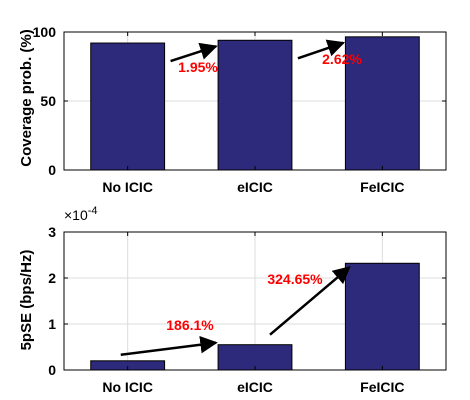  I want to click on annotation-label: 2.62%, so click(342, 59).